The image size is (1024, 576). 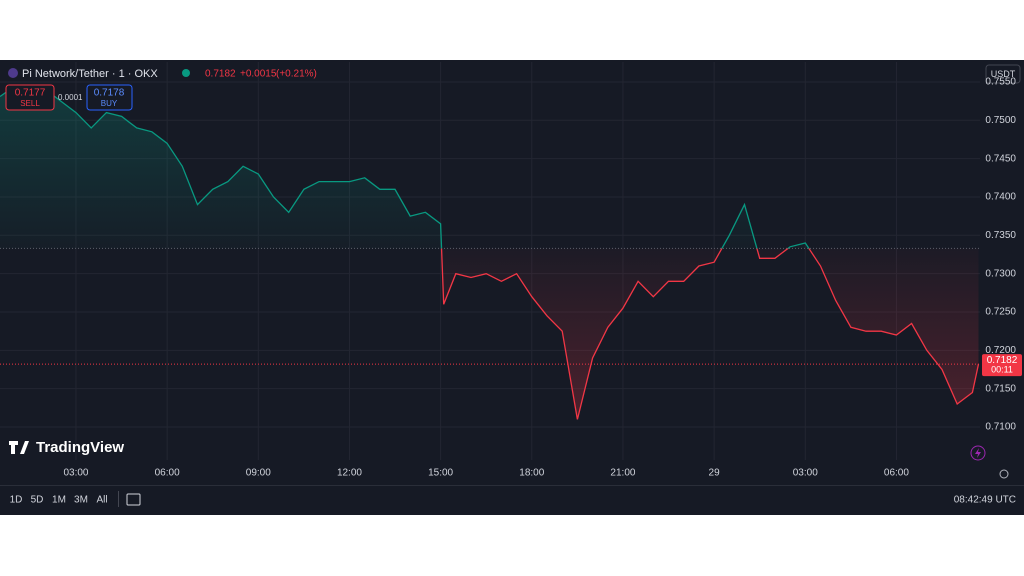 I want to click on sell-price: 0.7177, so click(x=30, y=93).